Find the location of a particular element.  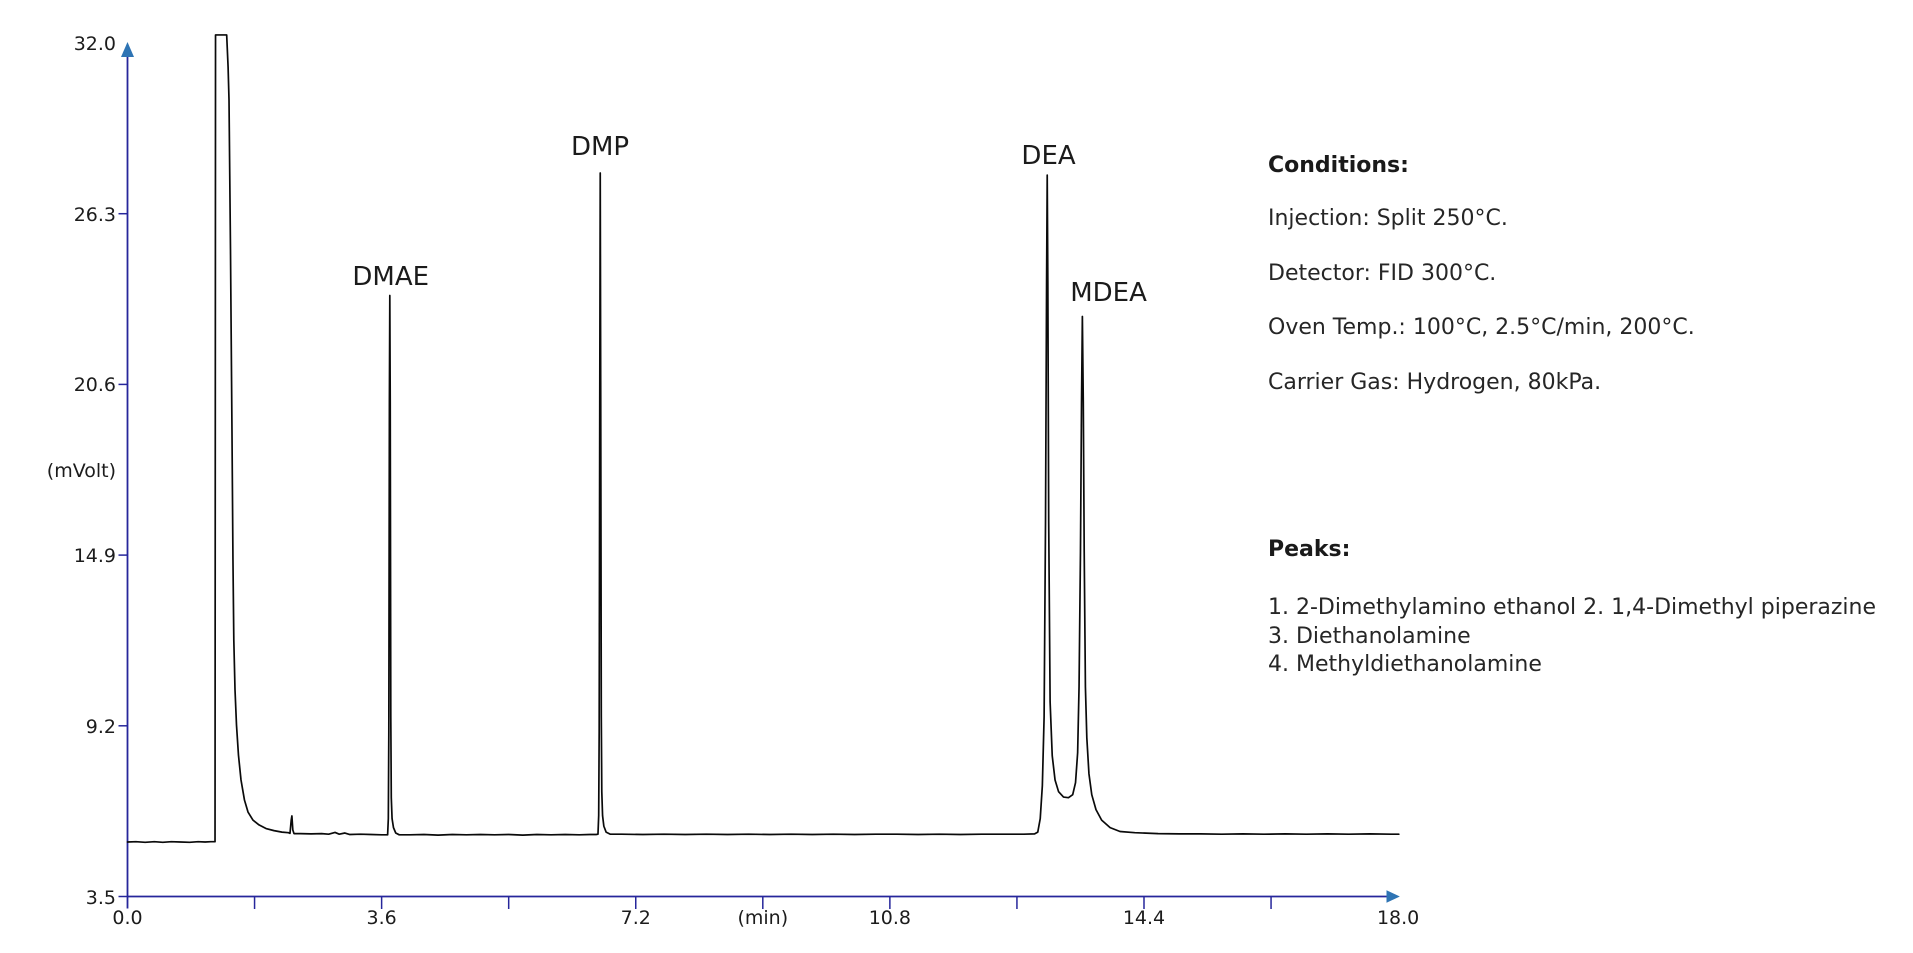

peak-label-mdea: MDEA is located at coordinates (1108, 293).